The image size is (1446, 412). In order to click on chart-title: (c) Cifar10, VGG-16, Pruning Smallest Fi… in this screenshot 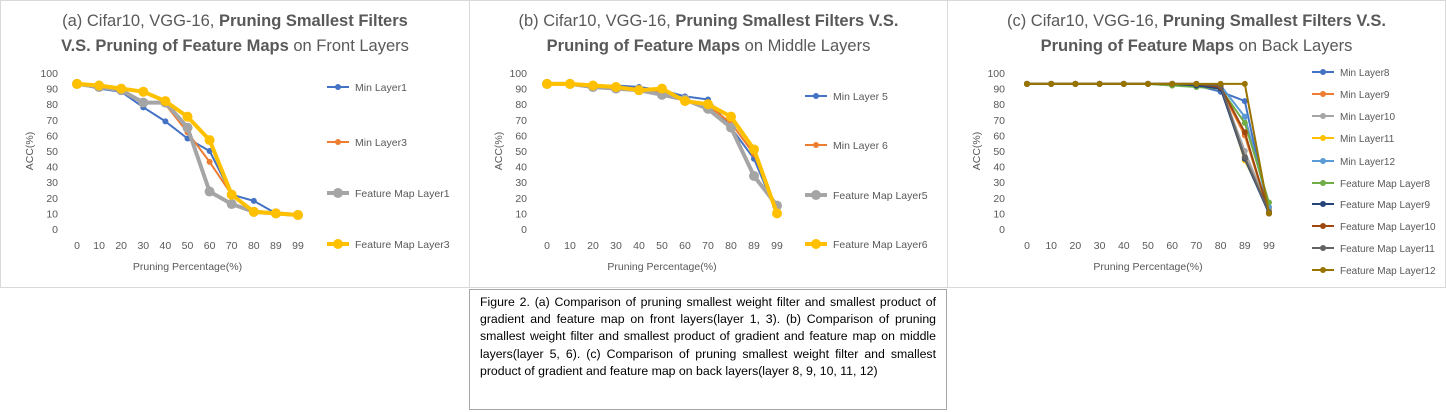, I will do `click(1196, 33)`.